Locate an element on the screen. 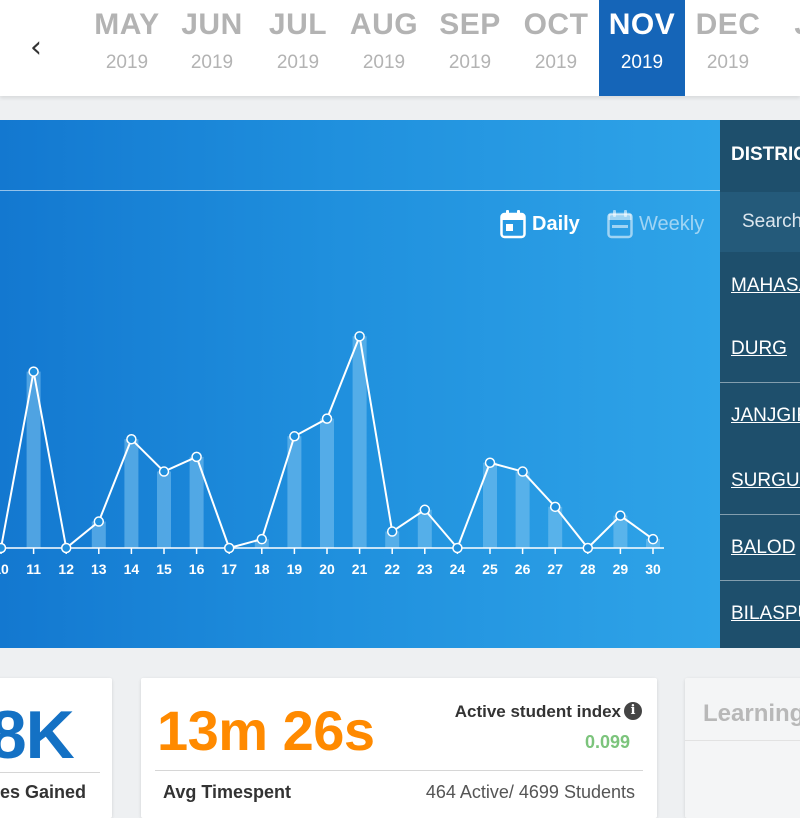  x-tick-label: 18 is located at coordinates (262, 569).